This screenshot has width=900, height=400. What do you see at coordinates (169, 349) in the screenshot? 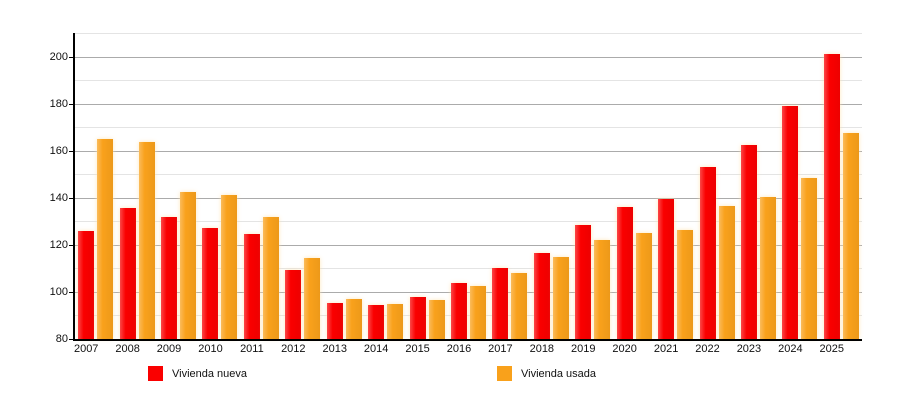
I see `x-axis-label-2009: 2009` at bounding box center [169, 349].